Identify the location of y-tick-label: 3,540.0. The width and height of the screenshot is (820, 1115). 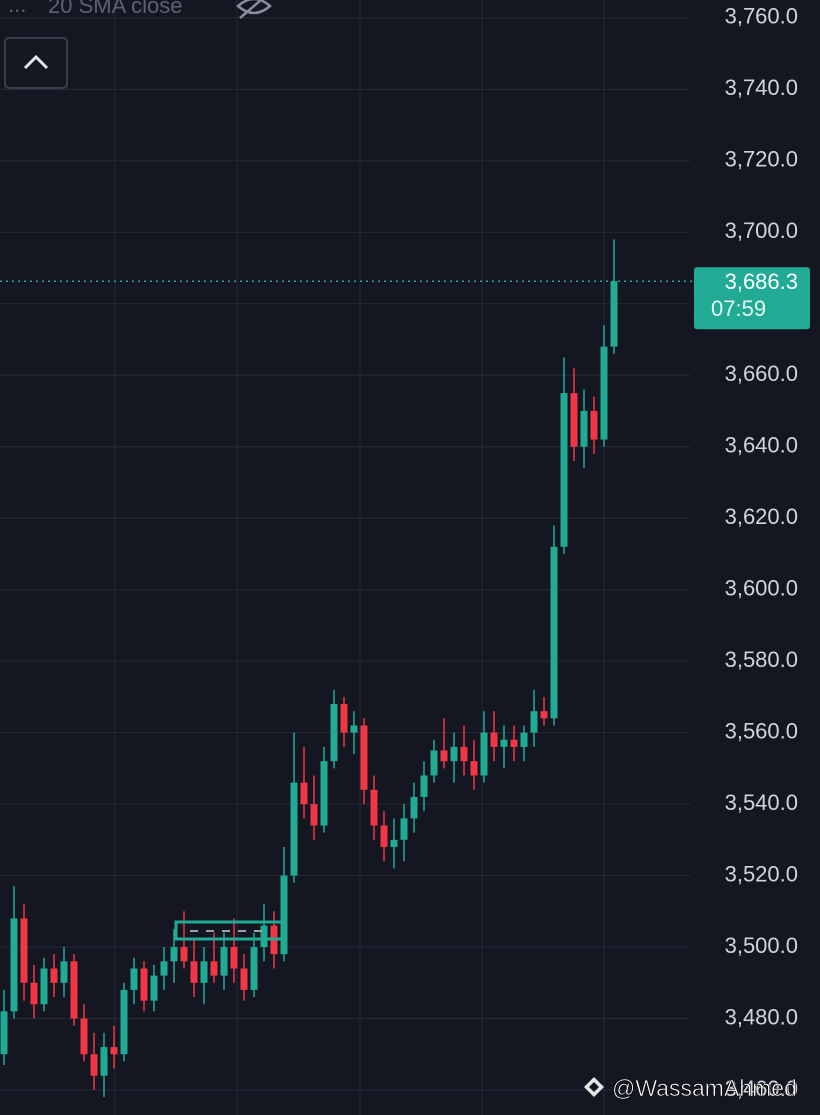
(761, 802).